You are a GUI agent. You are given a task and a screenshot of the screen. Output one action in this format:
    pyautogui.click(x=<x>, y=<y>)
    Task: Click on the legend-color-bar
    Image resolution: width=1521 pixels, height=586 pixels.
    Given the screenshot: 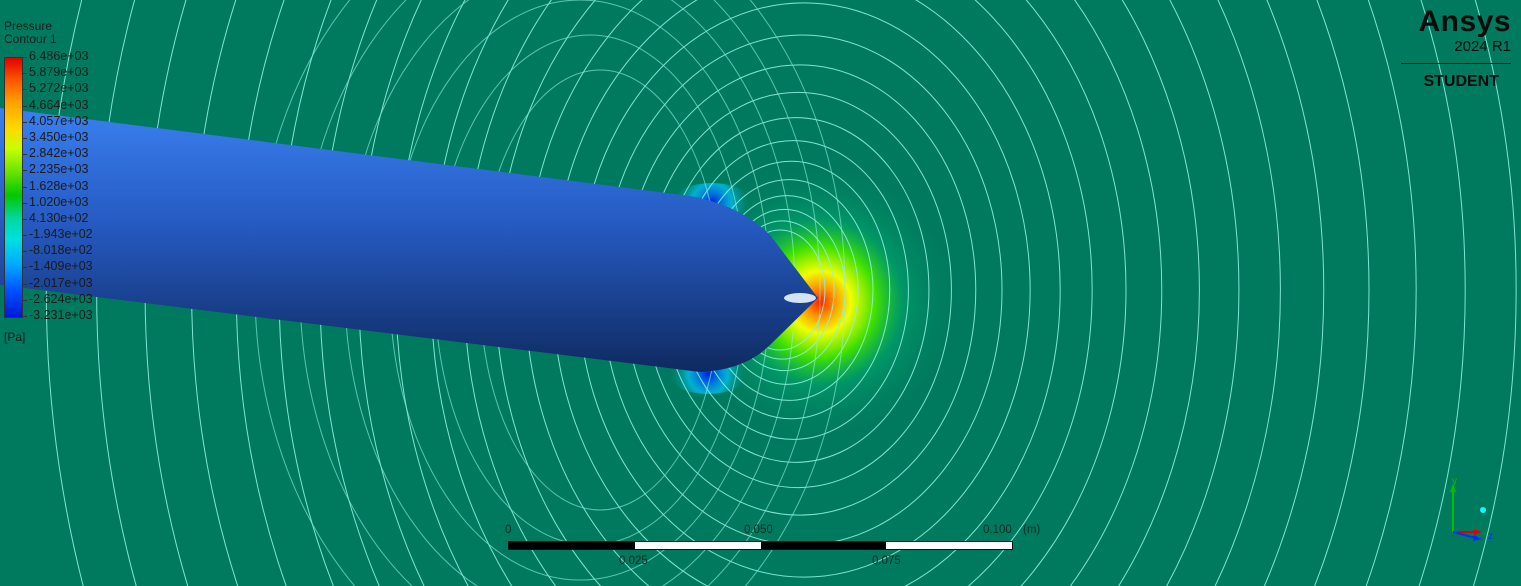 What is the action you would take?
    pyautogui.click(x=13, y=187)
    